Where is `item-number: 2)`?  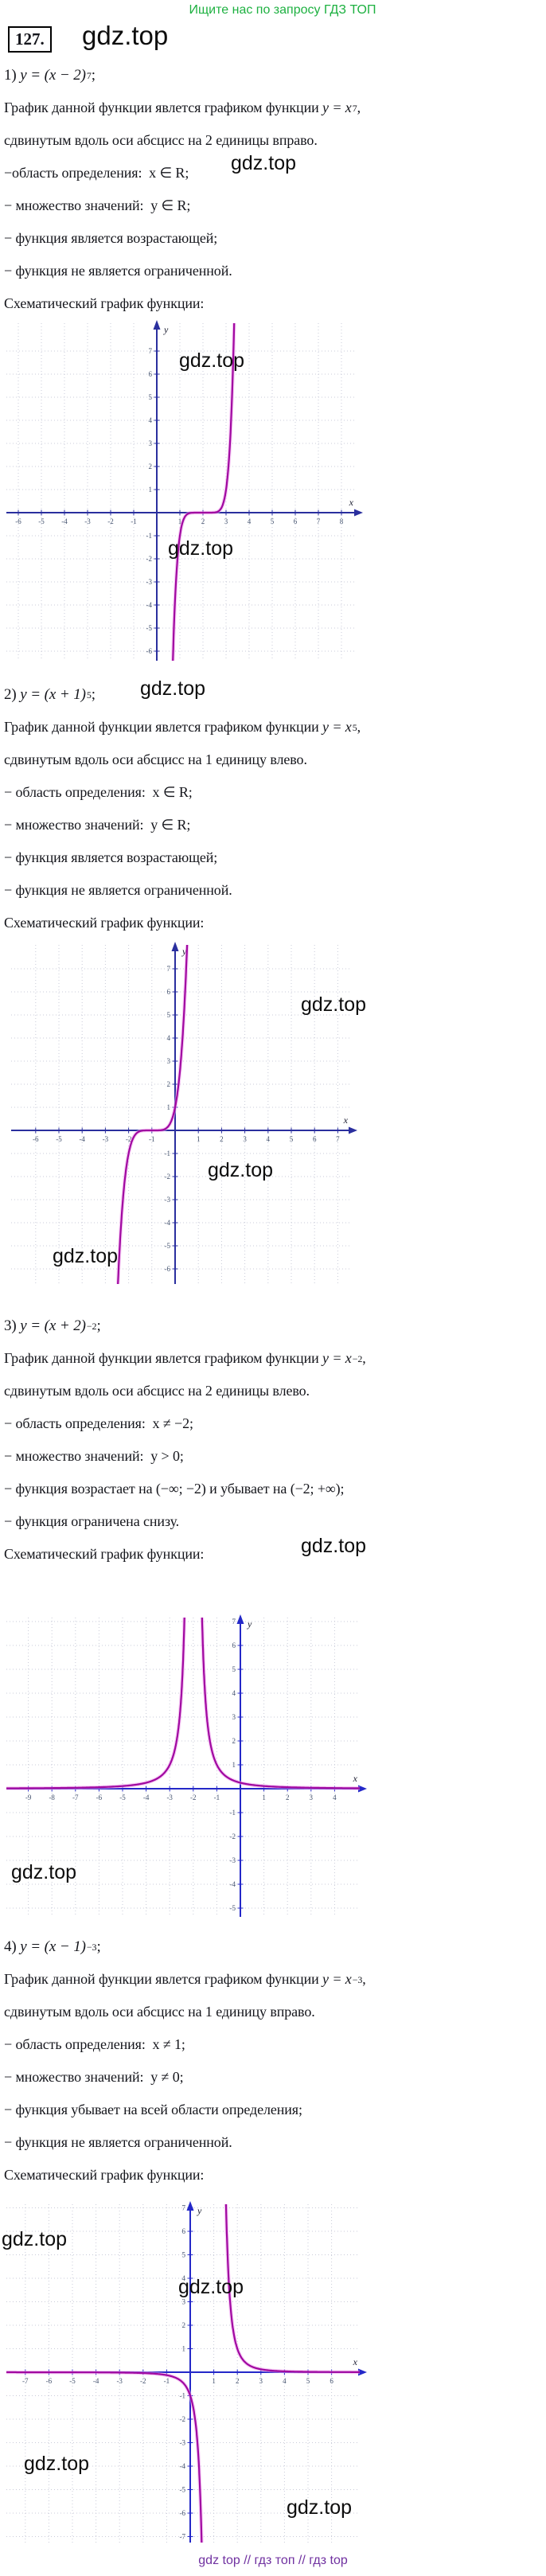 item-number: 2) is located at coordinates (12, 694).